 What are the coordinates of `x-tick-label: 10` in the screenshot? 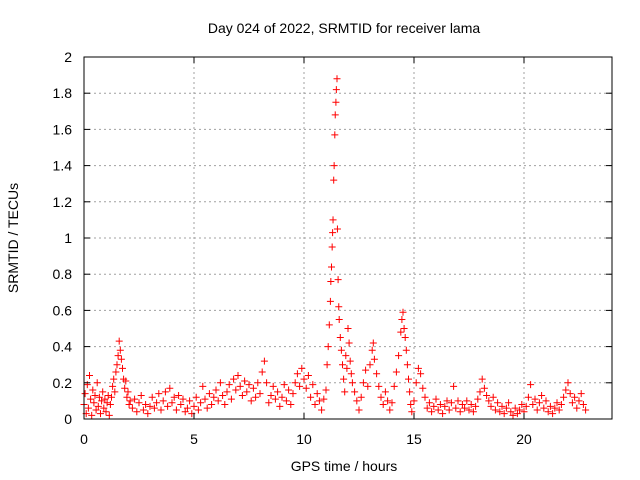 It's located at (304, 439).